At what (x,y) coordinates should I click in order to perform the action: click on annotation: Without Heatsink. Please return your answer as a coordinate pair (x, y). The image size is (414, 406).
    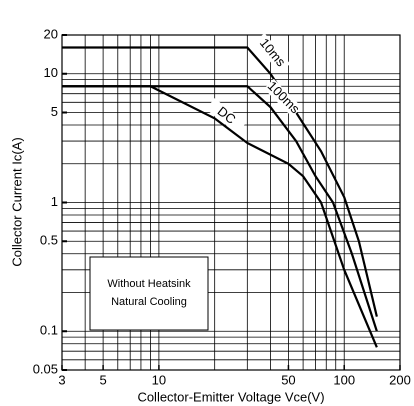
    Looking at the image, I should click on (149, 284).